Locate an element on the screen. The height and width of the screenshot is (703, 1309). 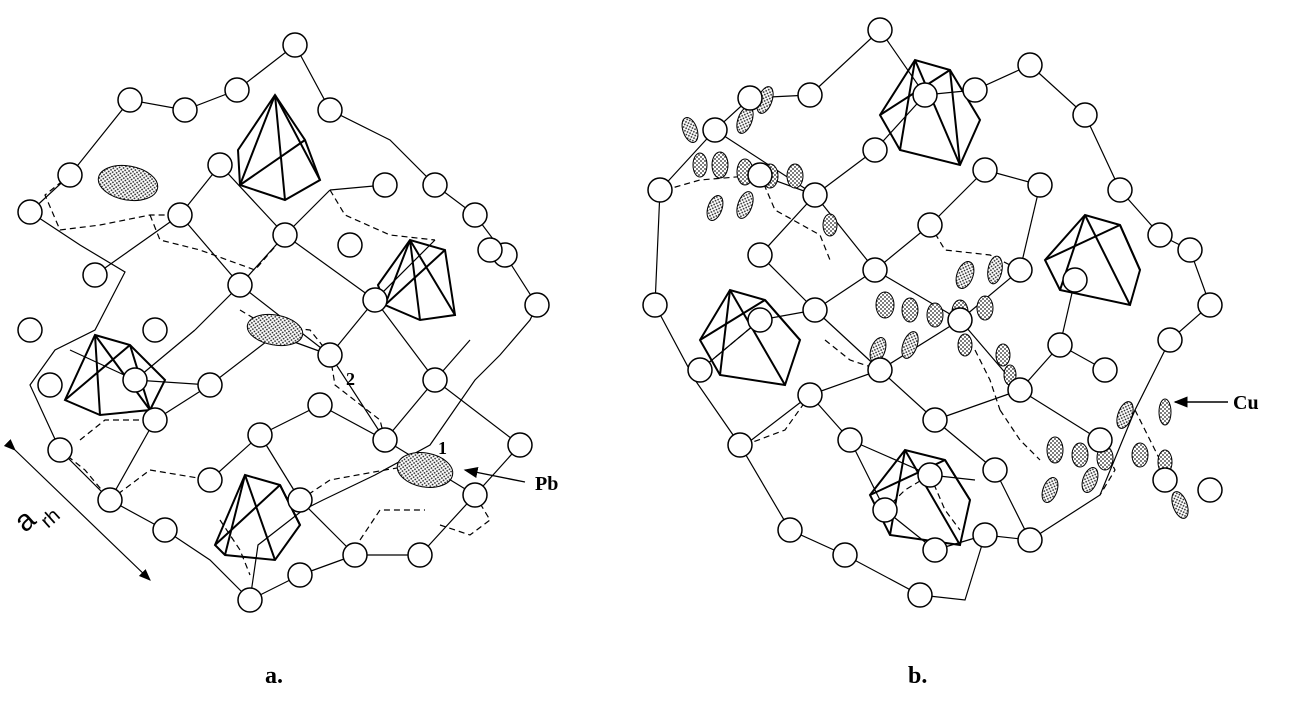
axis-a-rh-label: a rh is located at coordinates (36, 521).